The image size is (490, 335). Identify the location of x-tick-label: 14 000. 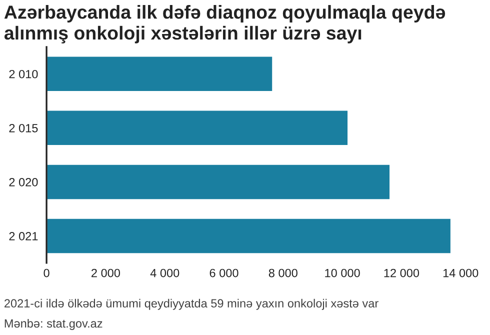
(460, 273).